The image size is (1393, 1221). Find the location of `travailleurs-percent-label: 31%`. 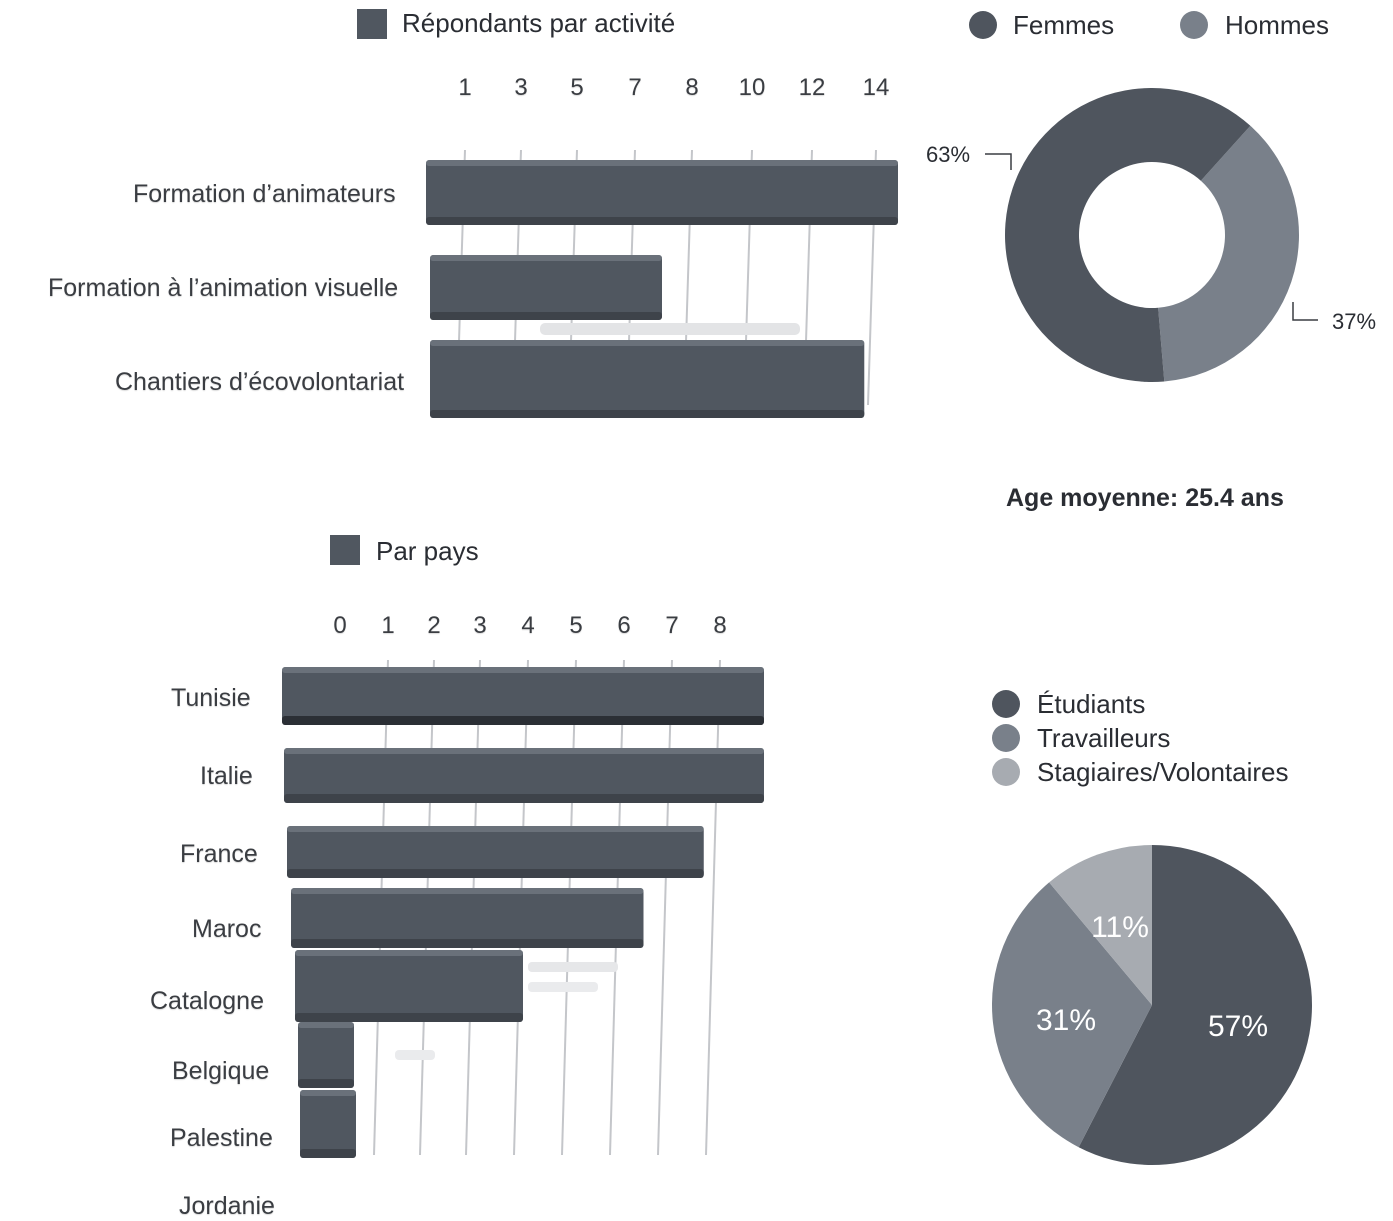

travailleurs-percent-label: 31% is located at coordinates (1066, 1020).